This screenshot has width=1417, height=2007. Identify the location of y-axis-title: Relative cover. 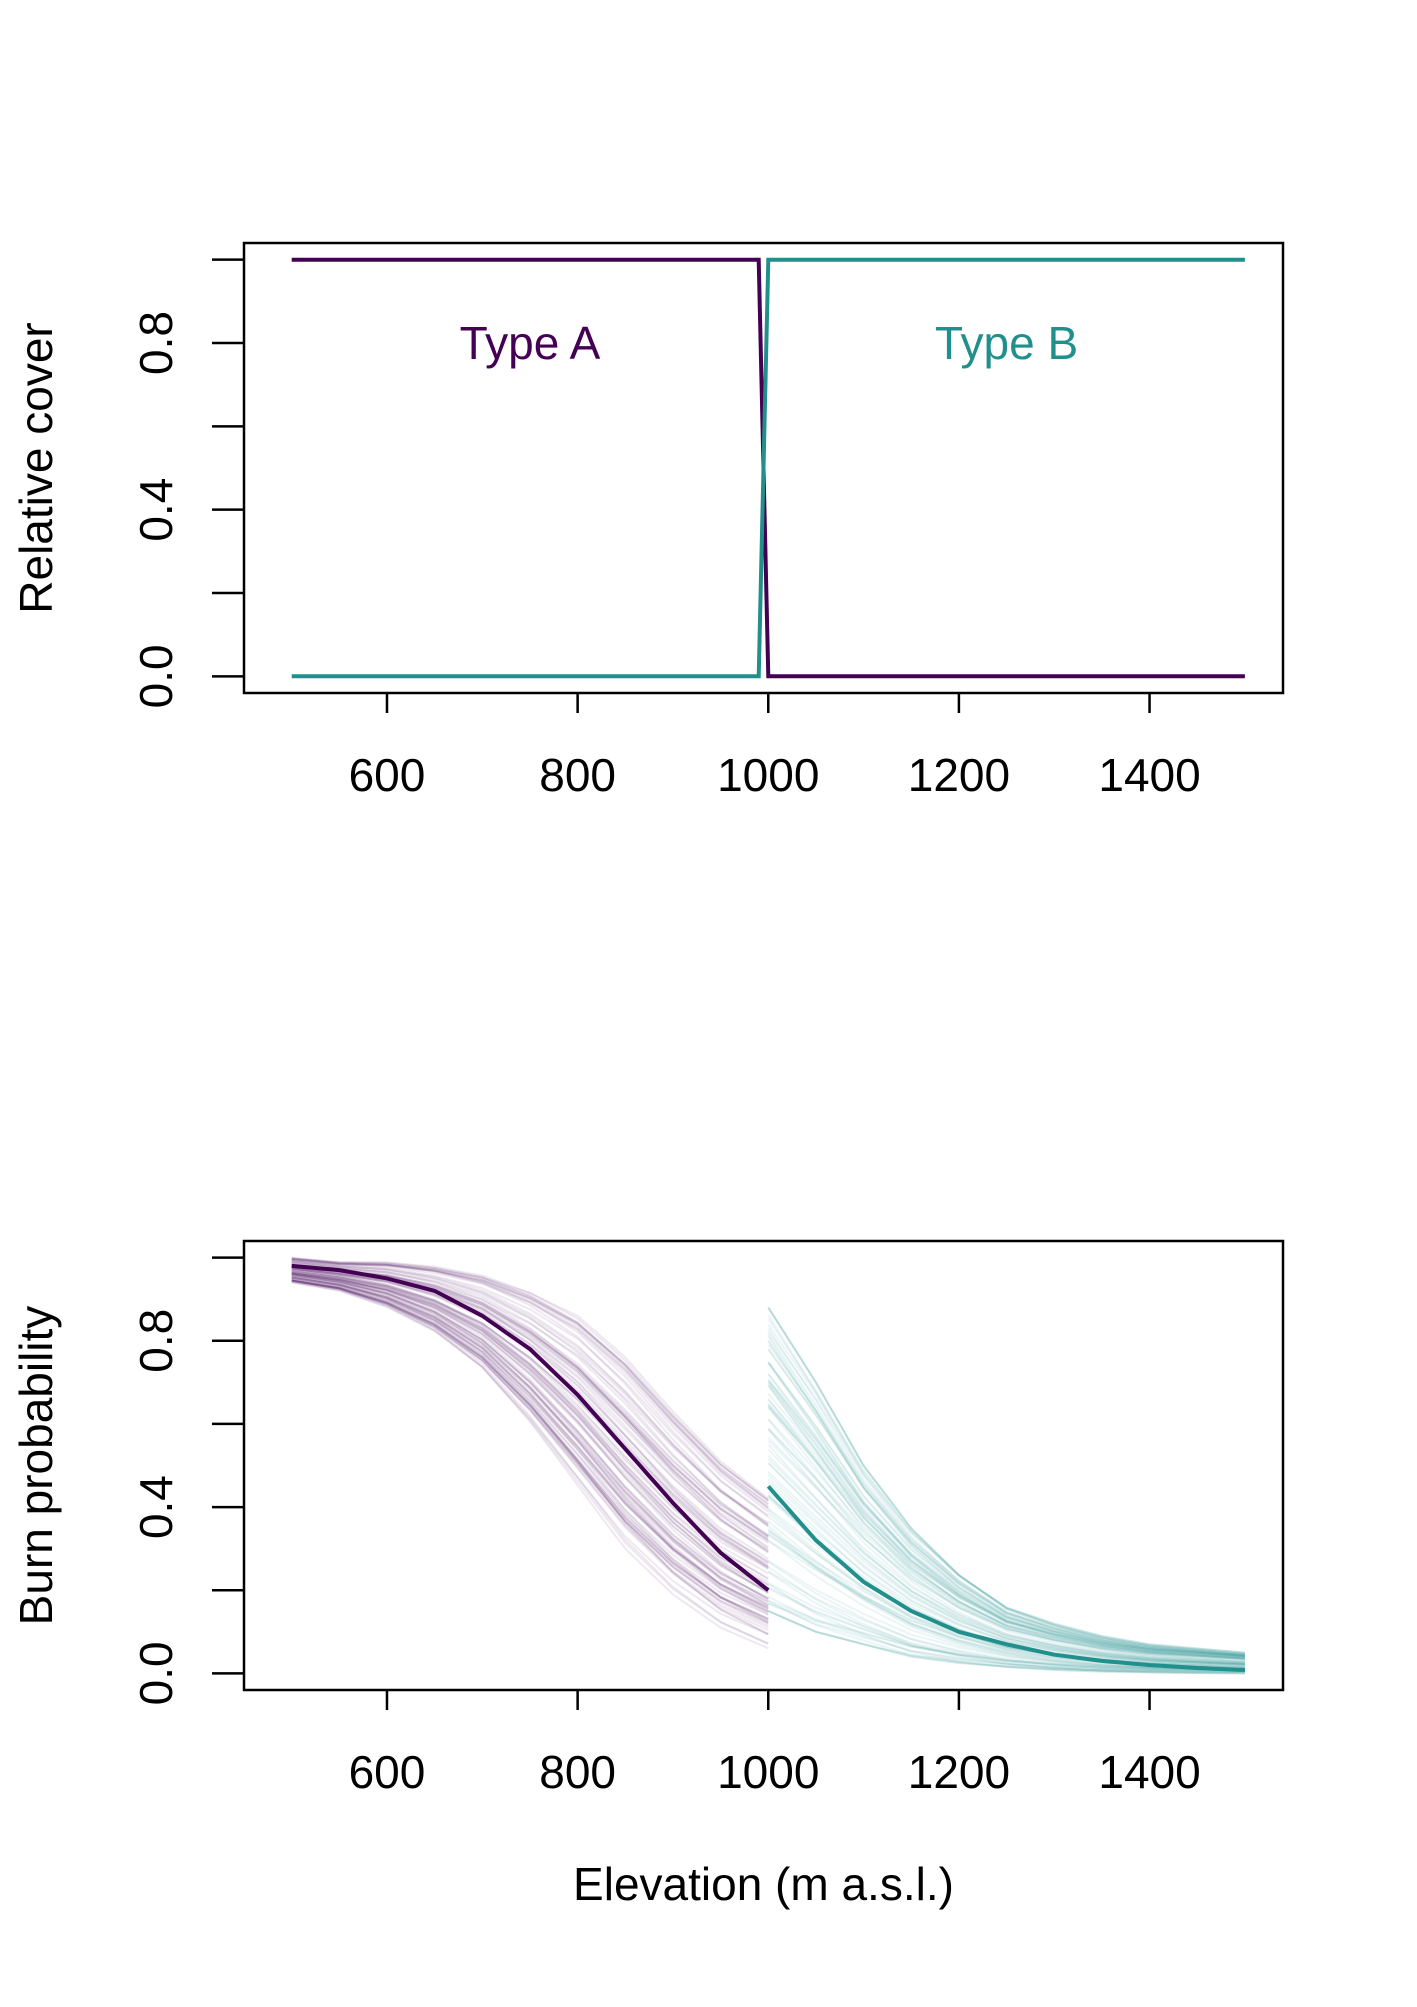
(36, 467).